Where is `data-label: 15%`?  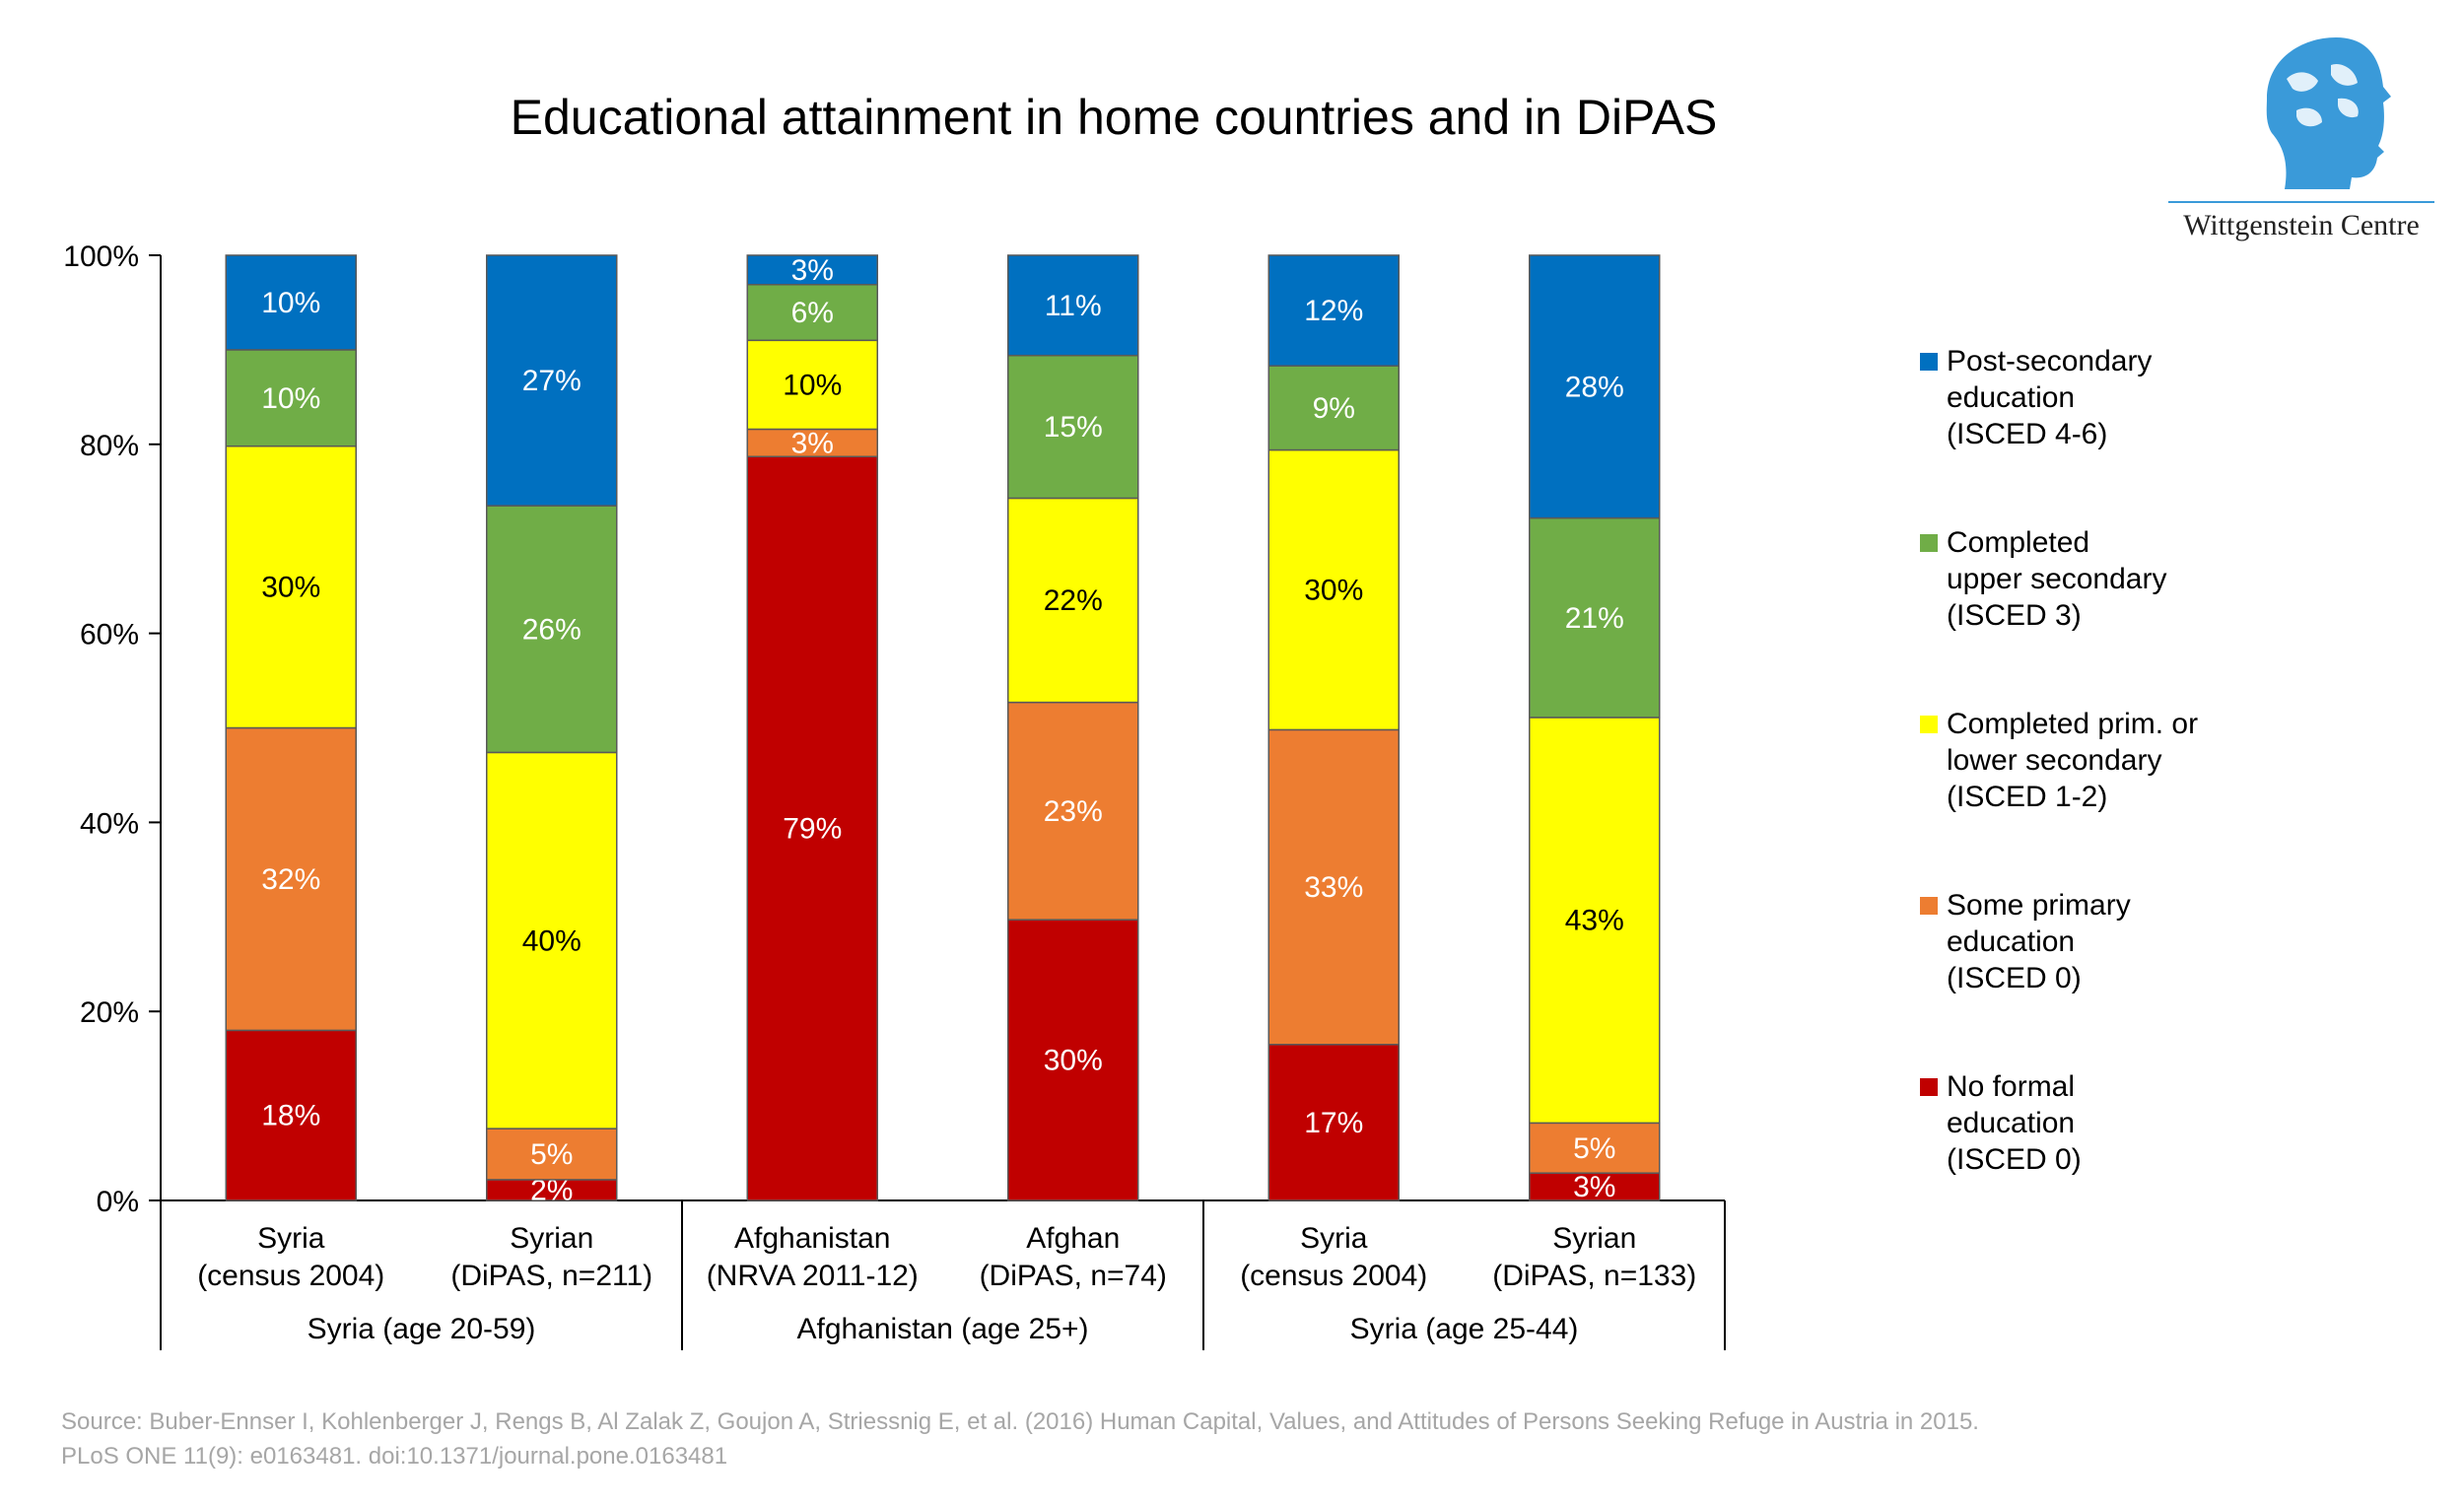 data-label: 15% is located at coordinates (1073, 427).